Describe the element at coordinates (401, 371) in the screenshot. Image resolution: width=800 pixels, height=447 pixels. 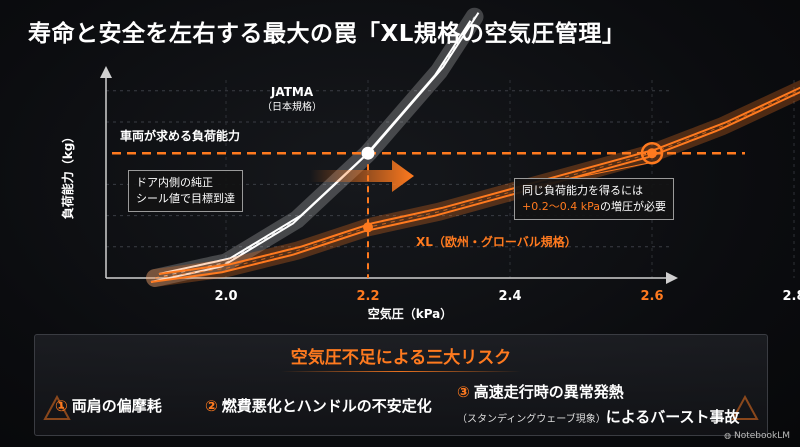
I see `risk-title-underline` at that location.